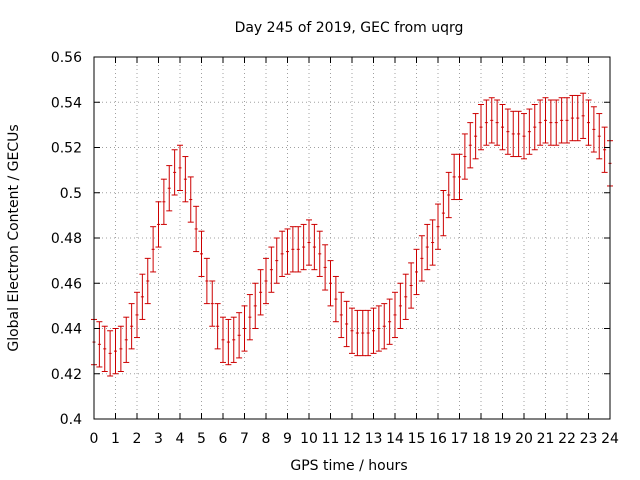 This screenshot has width=640, height=480. Describe the element at coordinates (610, 439) in the screenshot. I see `x-tick-label: 24` at that location.